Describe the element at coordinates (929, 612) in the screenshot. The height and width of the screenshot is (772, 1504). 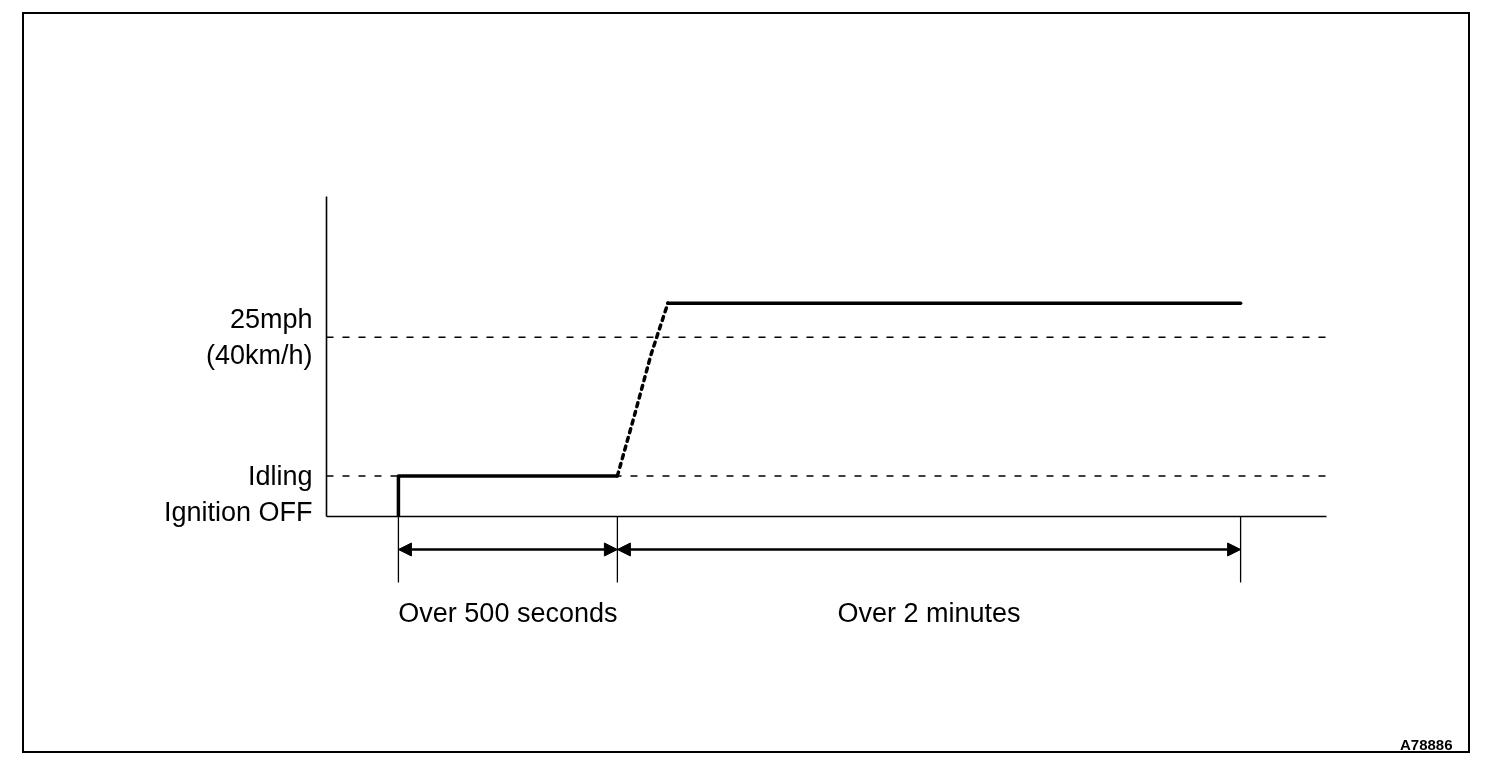
I see `text: Over 2 minutes` at that location.